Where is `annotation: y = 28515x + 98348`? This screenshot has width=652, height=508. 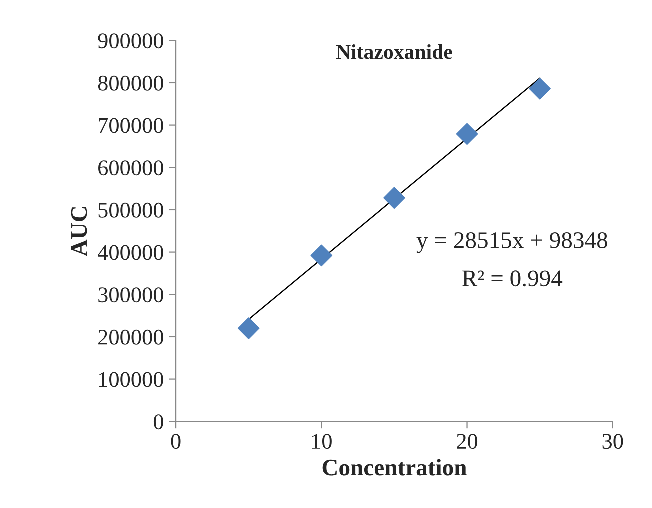
annotation: y = 28515x + 98348 is located at coordinates (512, 243).